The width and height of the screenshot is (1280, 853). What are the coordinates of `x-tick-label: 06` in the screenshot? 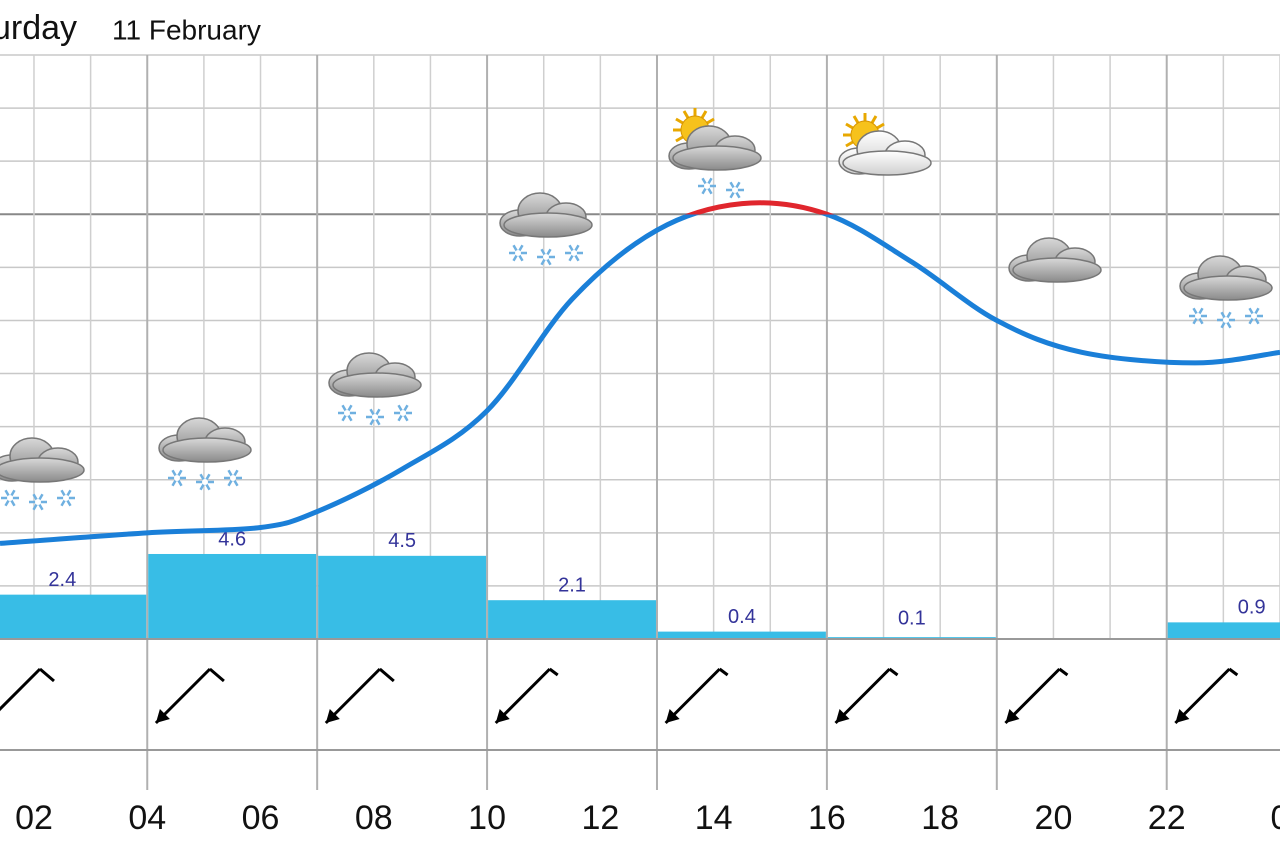 It's located at (261, 818).